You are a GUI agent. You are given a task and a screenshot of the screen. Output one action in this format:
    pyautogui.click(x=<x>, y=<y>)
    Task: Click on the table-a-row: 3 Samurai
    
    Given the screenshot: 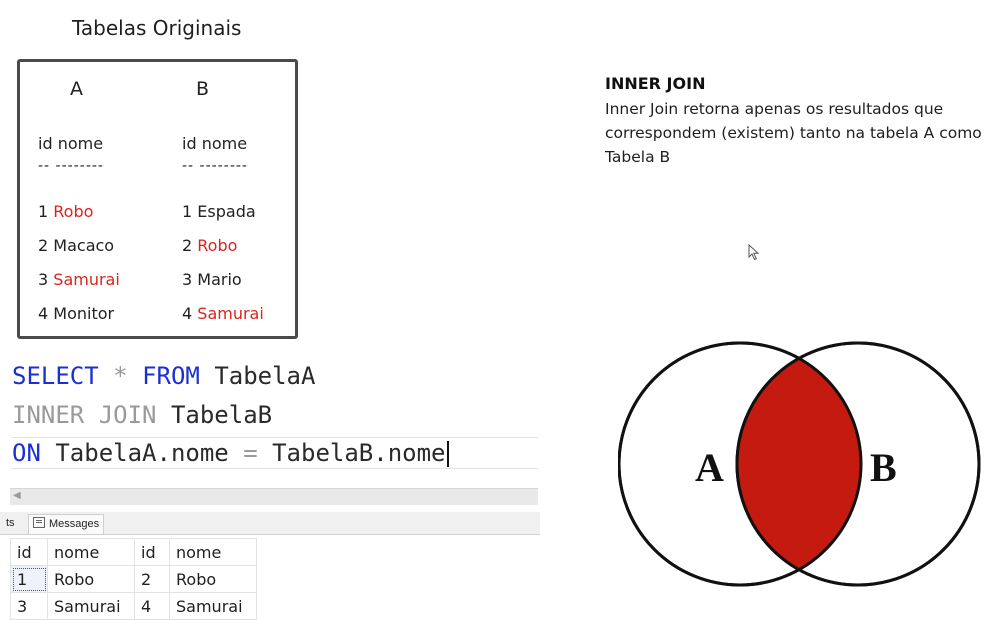 What is the action you would take?
    pyautogui.click(x=79, y=279)
    